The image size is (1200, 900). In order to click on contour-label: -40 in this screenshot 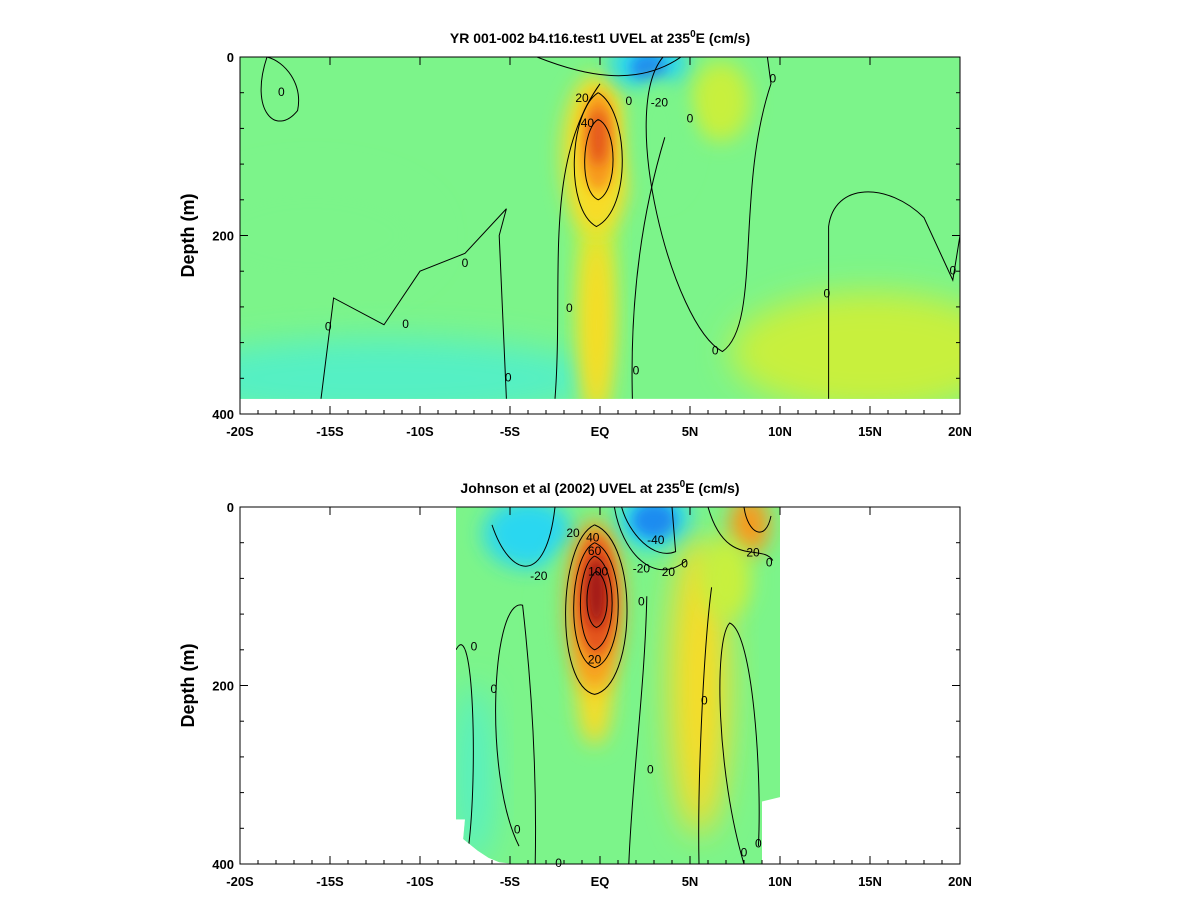, I will do `click(656, 540)`.